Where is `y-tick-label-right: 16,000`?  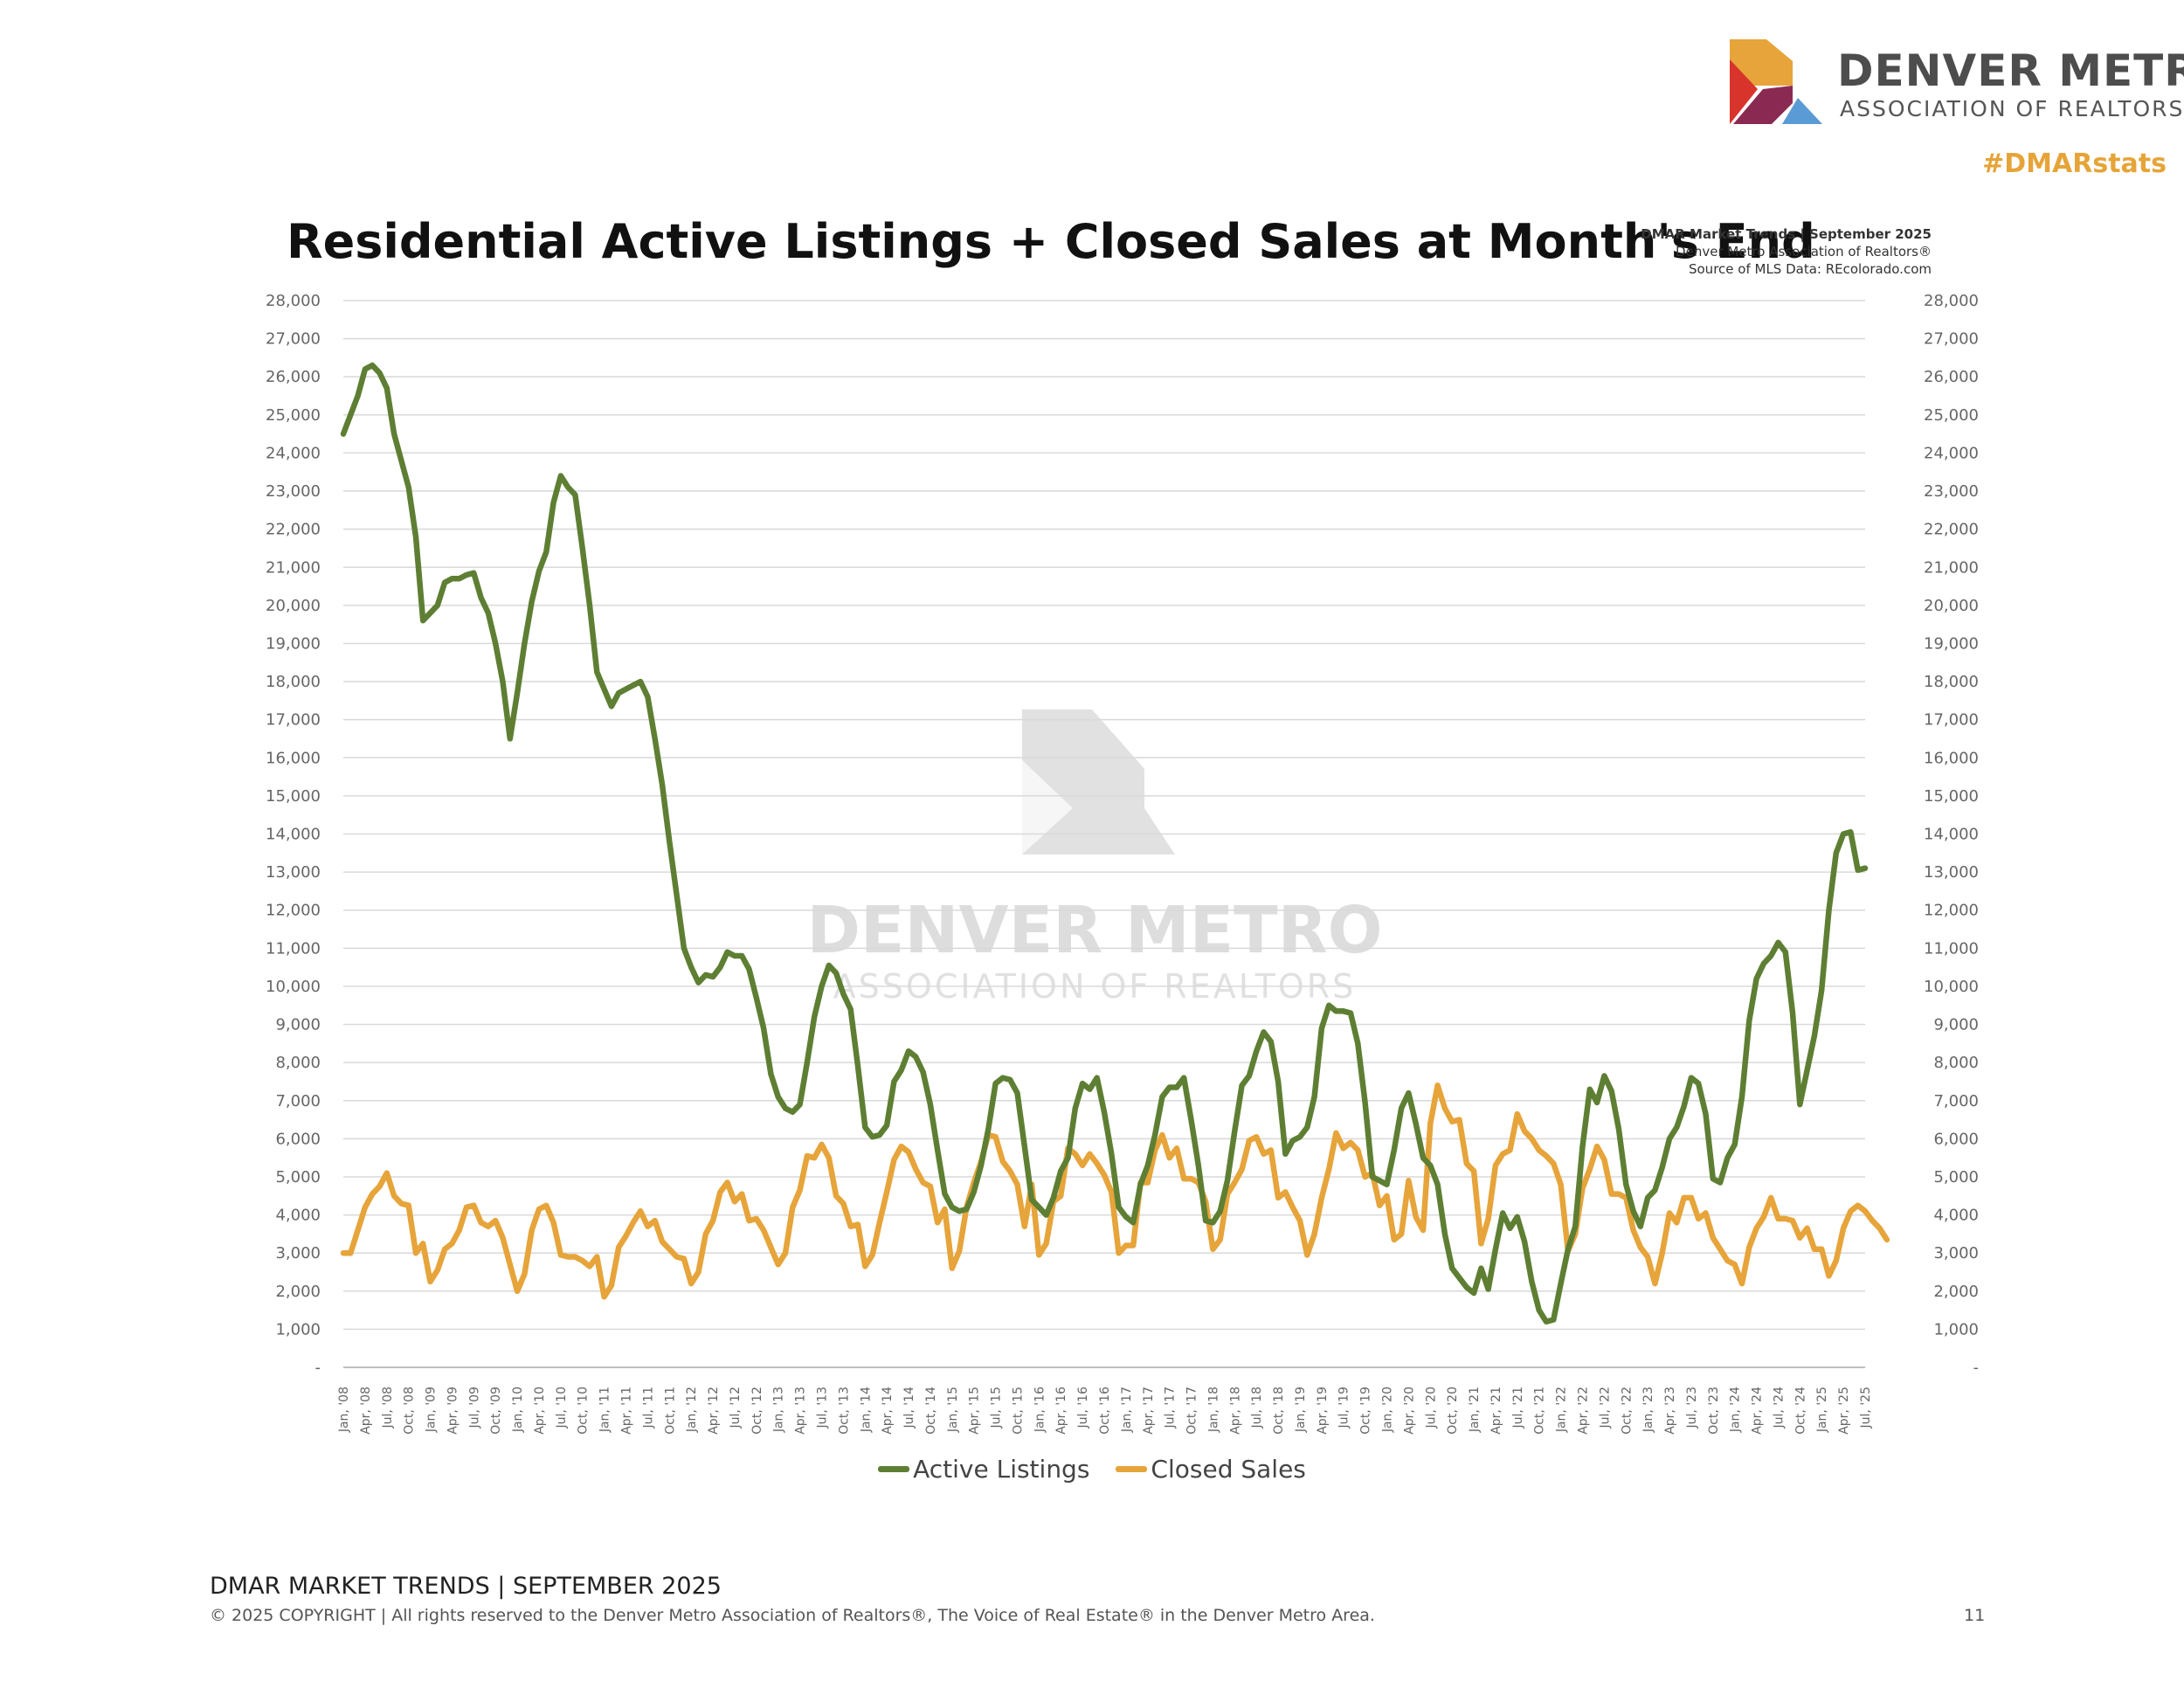
y-tick-label-right: 16,000 is located at coordinates (1951, 758).